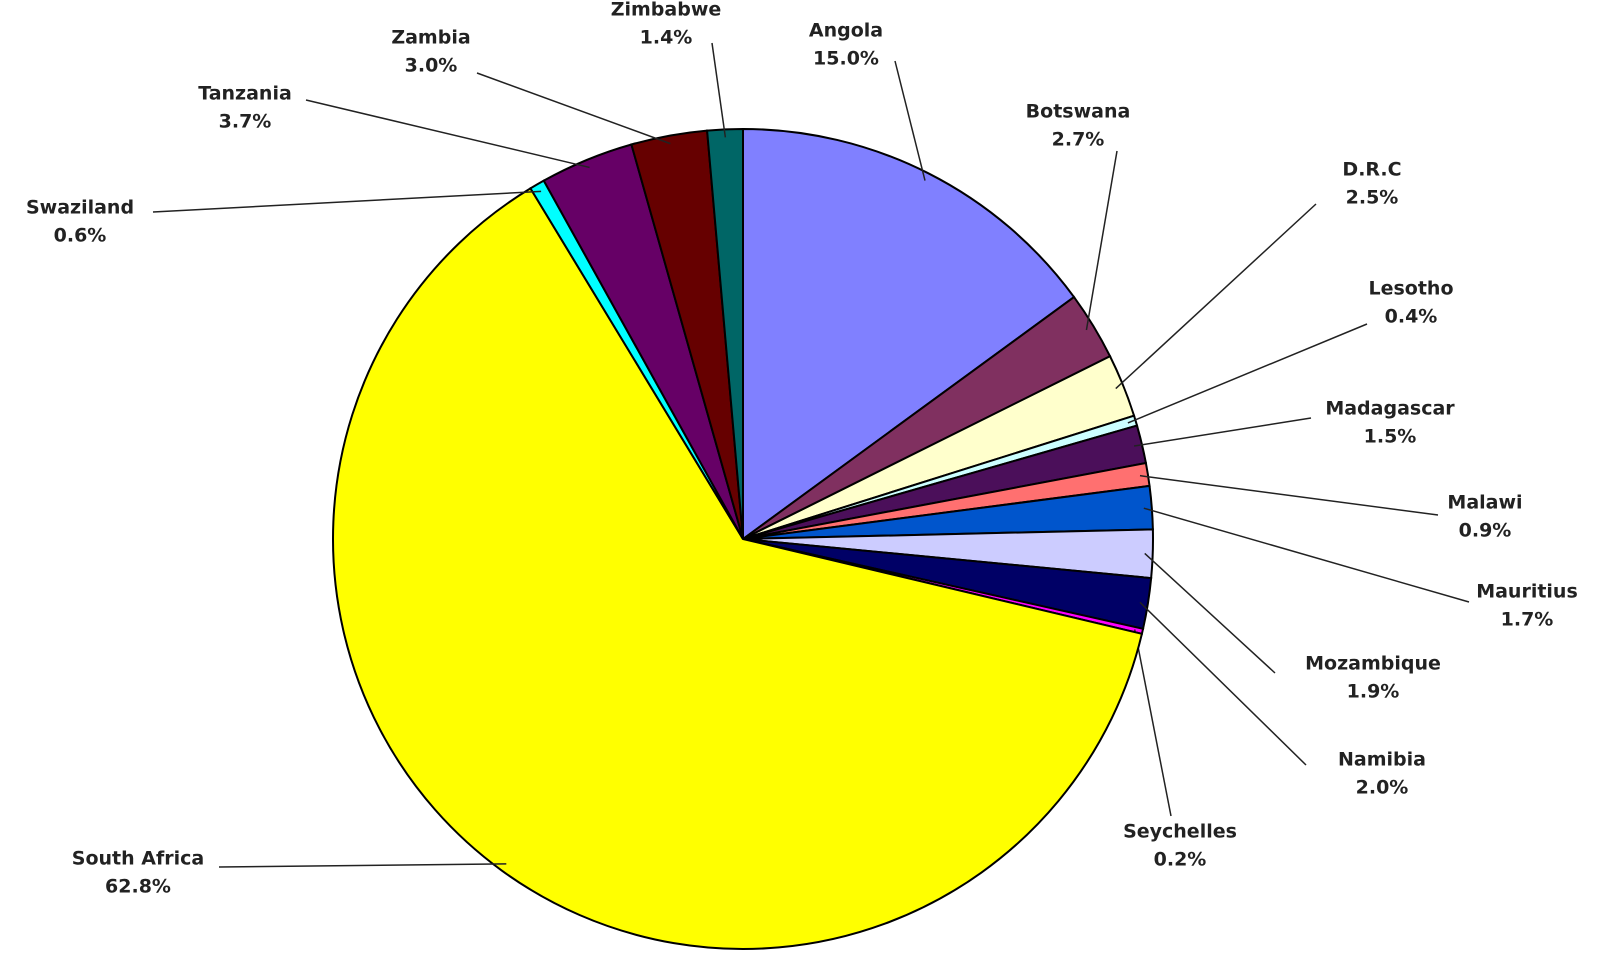 The width and height of the screenshot is (1600, 960). I want to click on slice-value-label: 3.0%, so click(431, 66).